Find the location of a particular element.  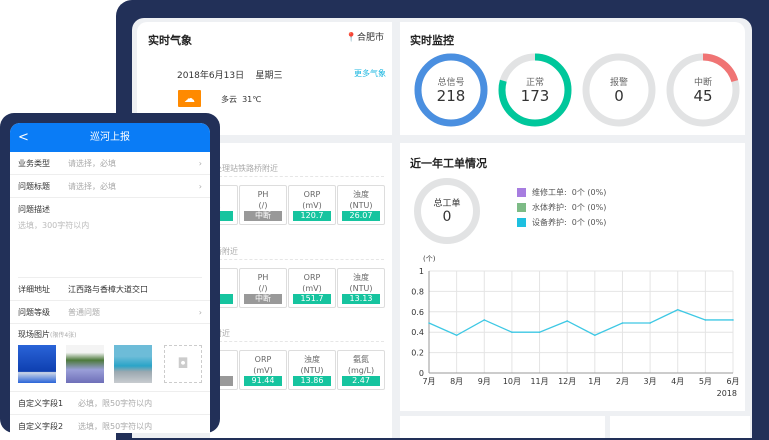

address-field: 详细地址 江西路与香樟大道交口 is located at coordinates (110, 289).